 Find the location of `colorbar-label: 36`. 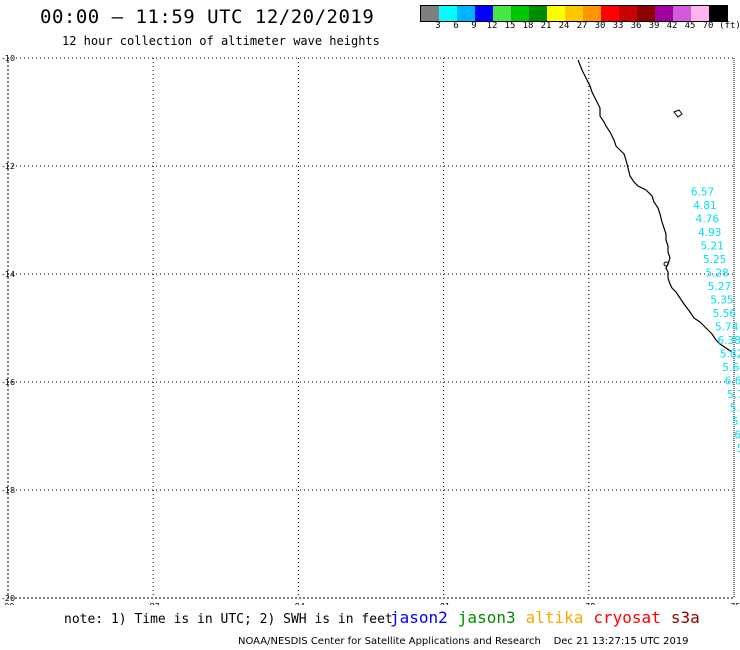

colorbar-label: 36 is located at coordinates (636, 26).